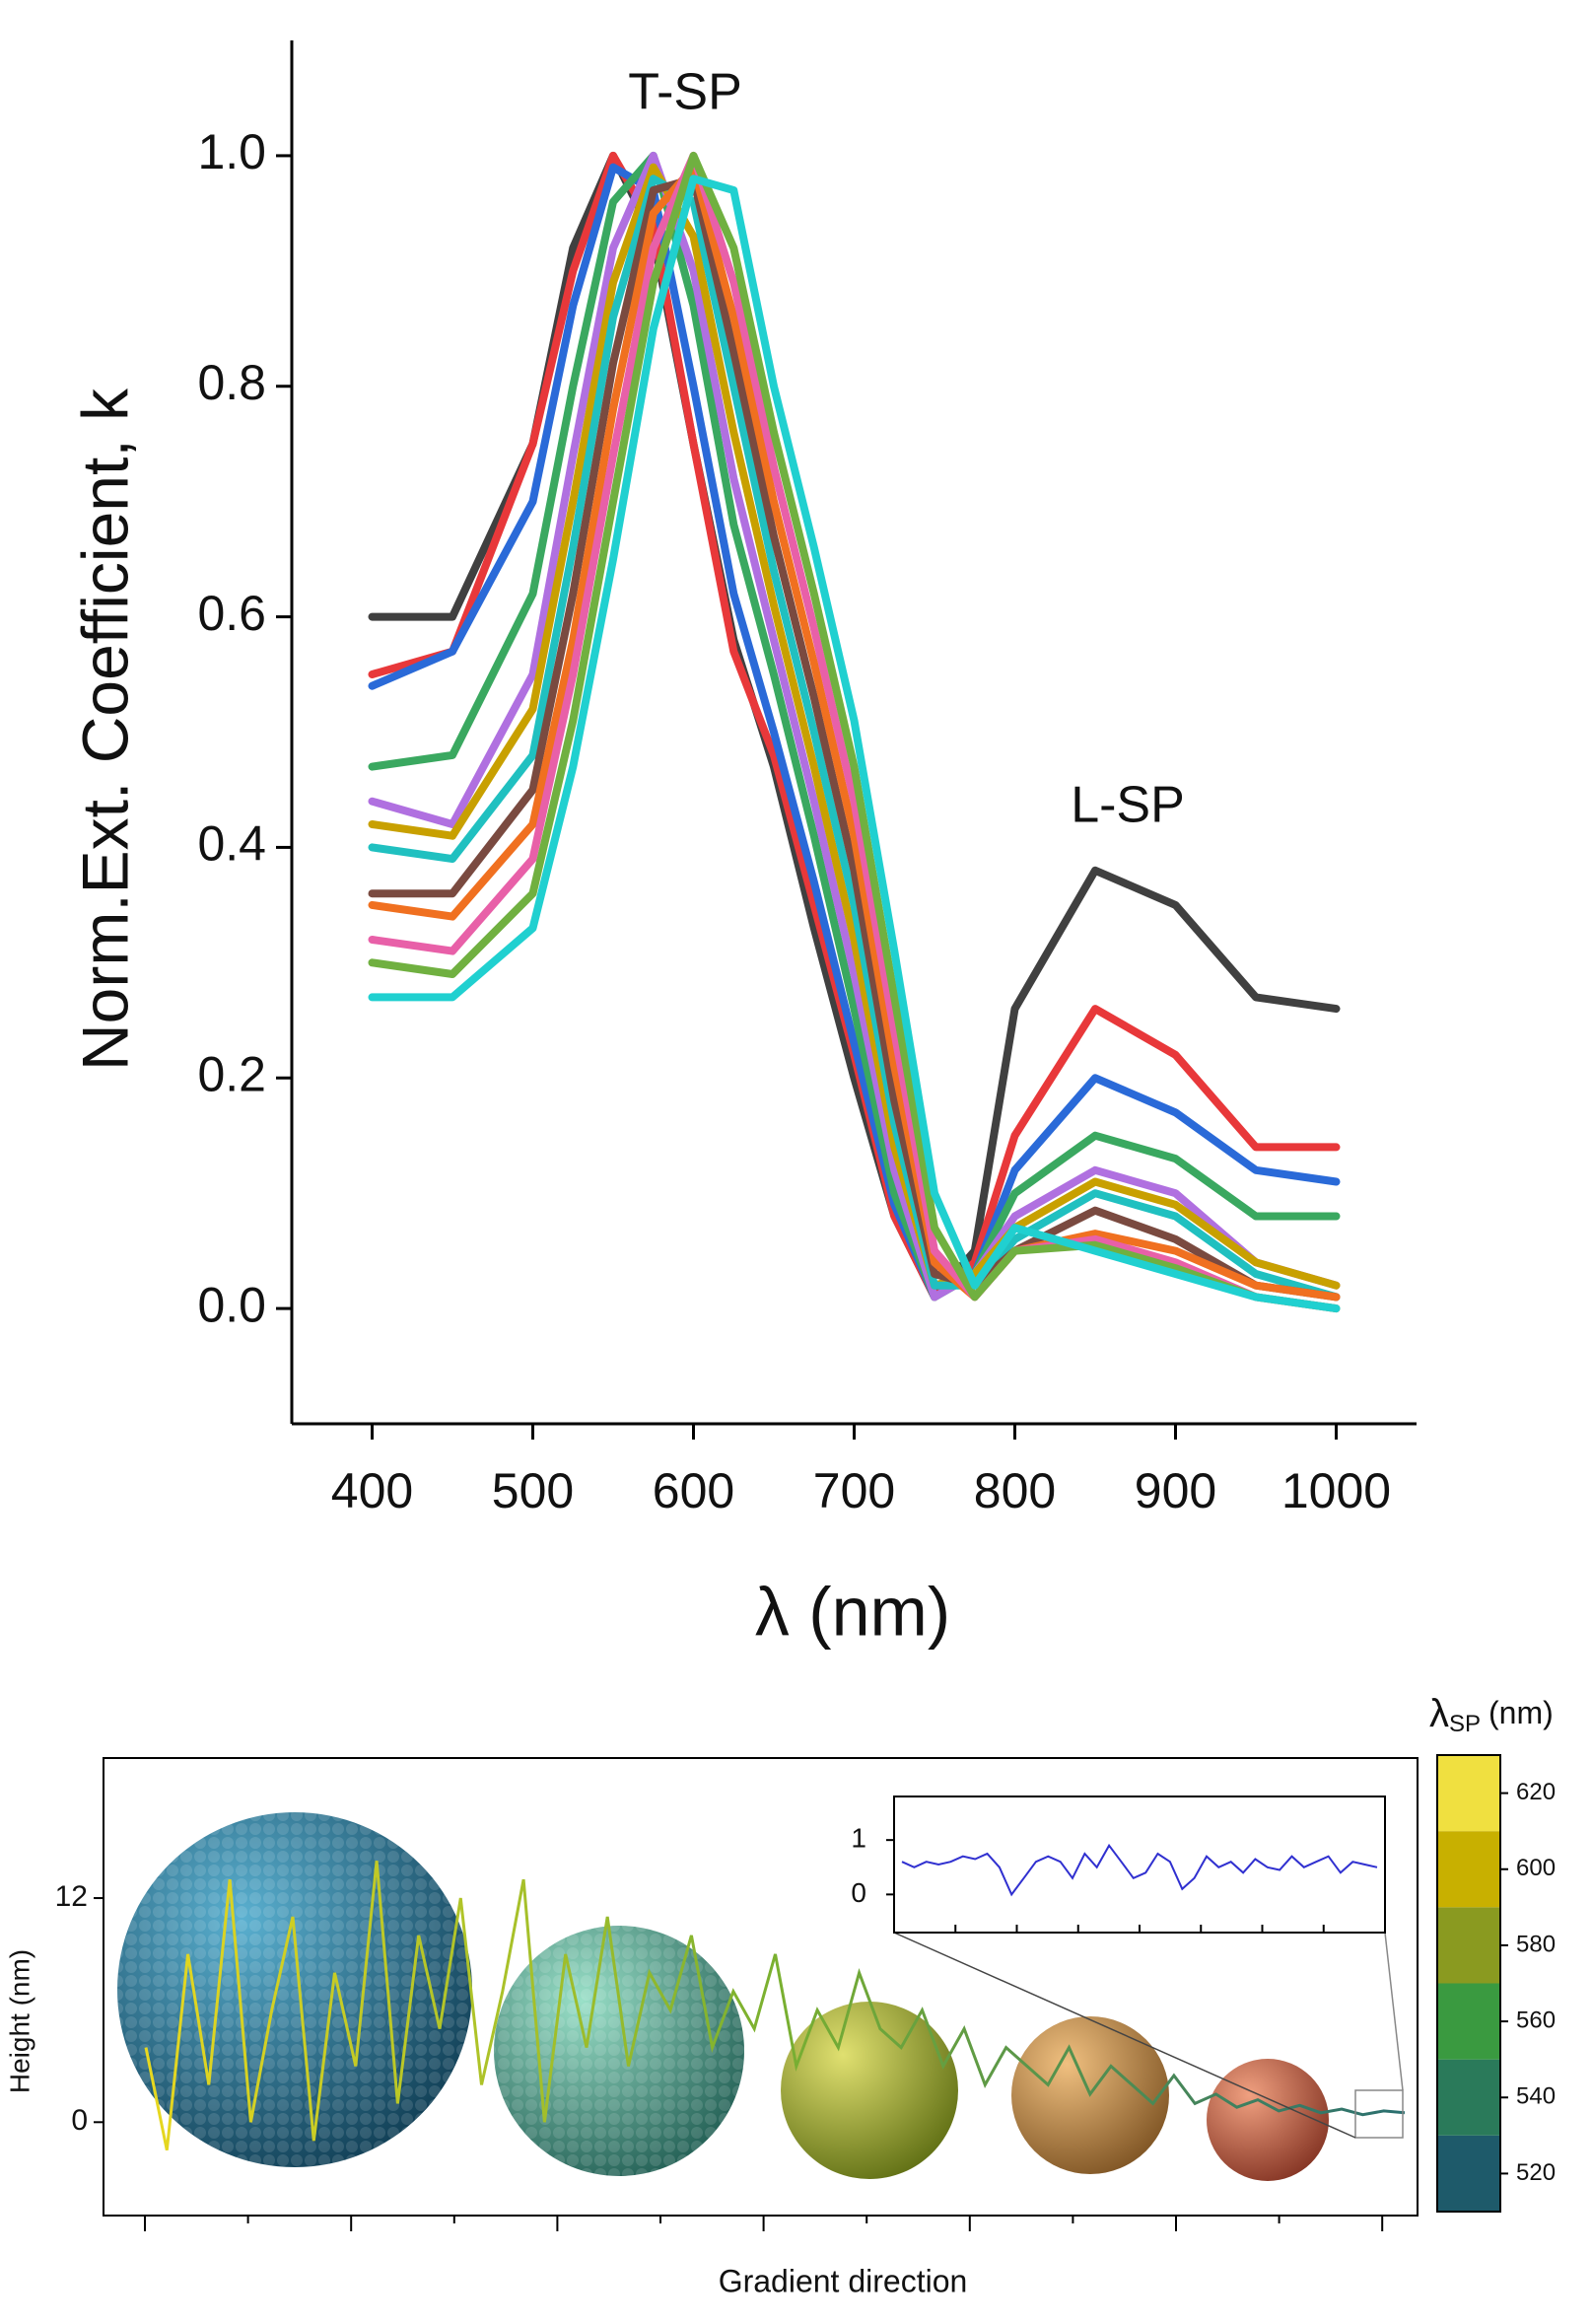 This screenshot has width=1592, height=2324. I want to click on zoom-box, so click(1379, 2114).